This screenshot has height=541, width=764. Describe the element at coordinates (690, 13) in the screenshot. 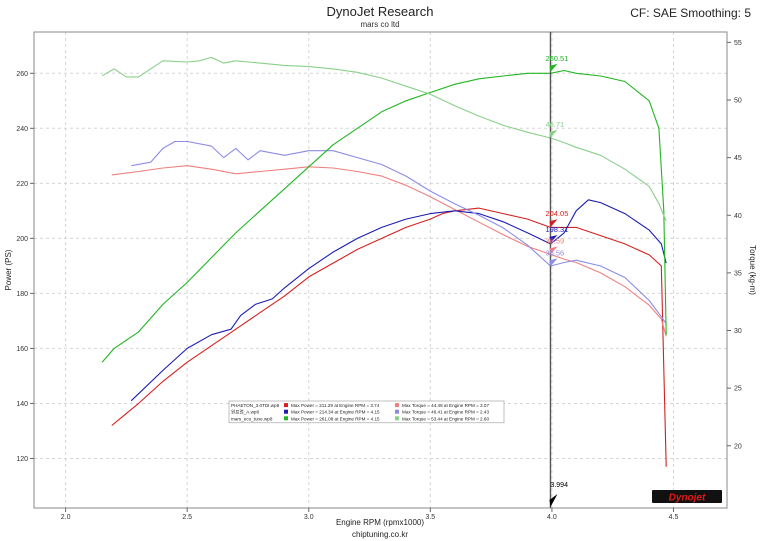

I see `cf-smoothing-text: CF: SAE Smoothing: 5` at that location.